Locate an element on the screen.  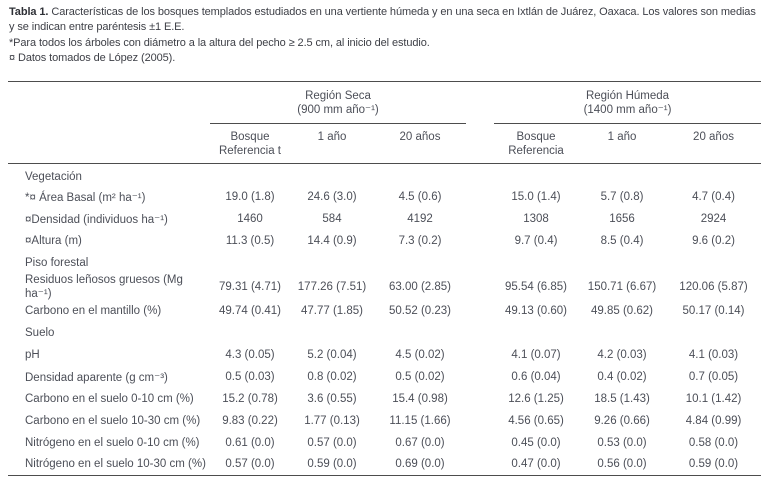
cell-value: 4.1 (0.03) is located at coordinates (713, 354).